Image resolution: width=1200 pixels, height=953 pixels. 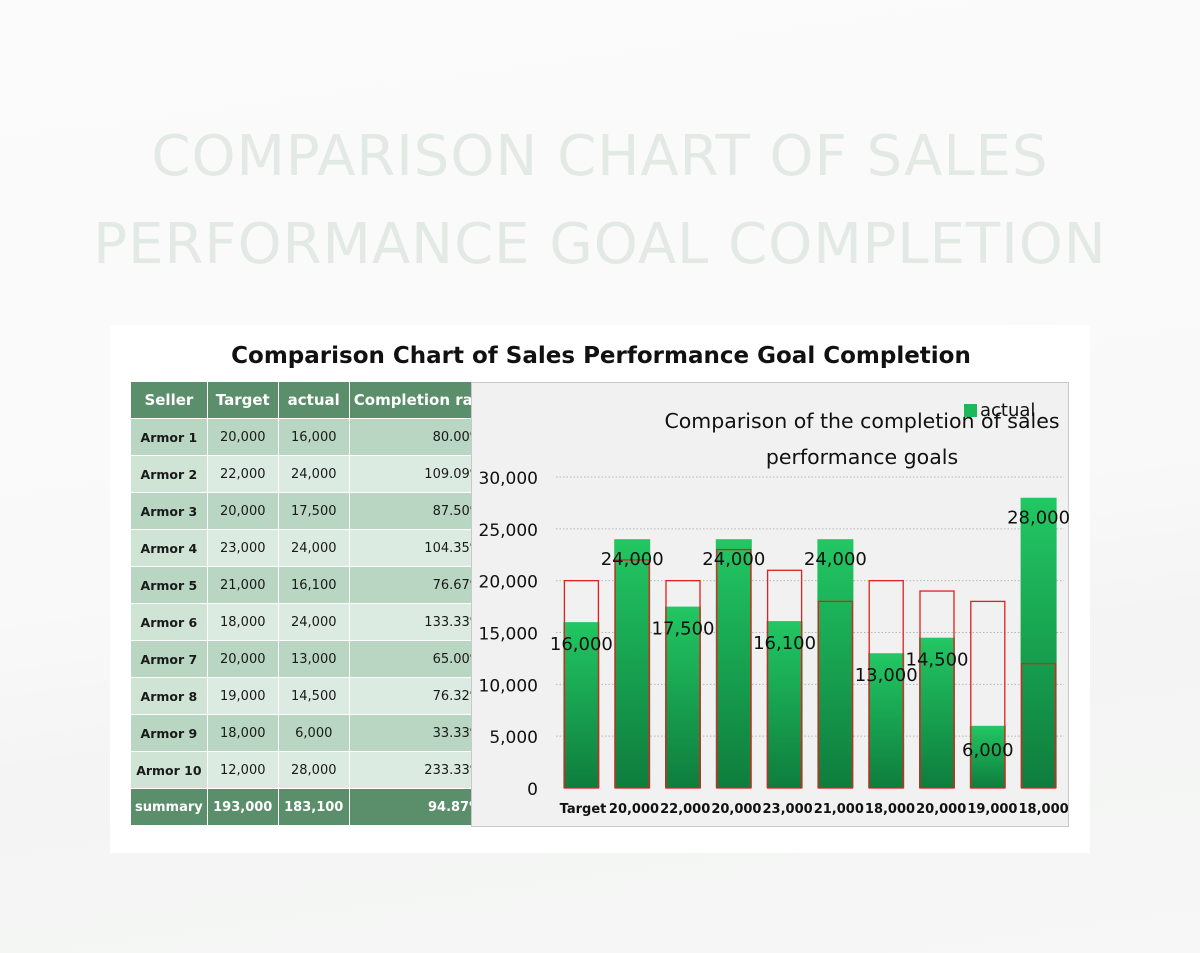 I want to click on cell-completion-rate: 87.50%, so click(x=422, y=511).